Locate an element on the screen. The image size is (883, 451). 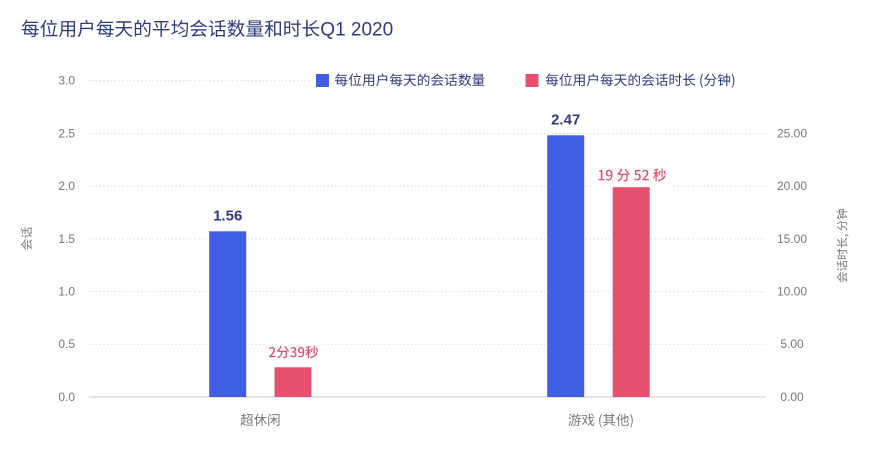
svg-text: 25.00 is located at coordinates (792, 133).